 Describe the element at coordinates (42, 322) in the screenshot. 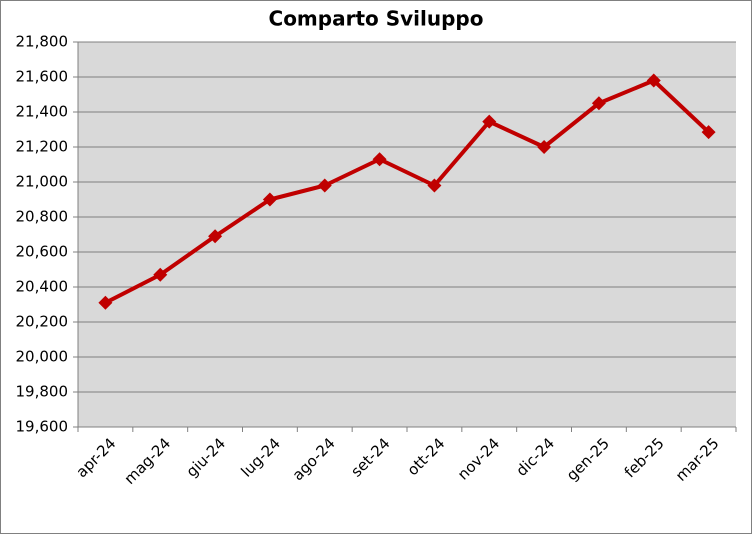

I see `y-tick-label: 20,200` at that location.